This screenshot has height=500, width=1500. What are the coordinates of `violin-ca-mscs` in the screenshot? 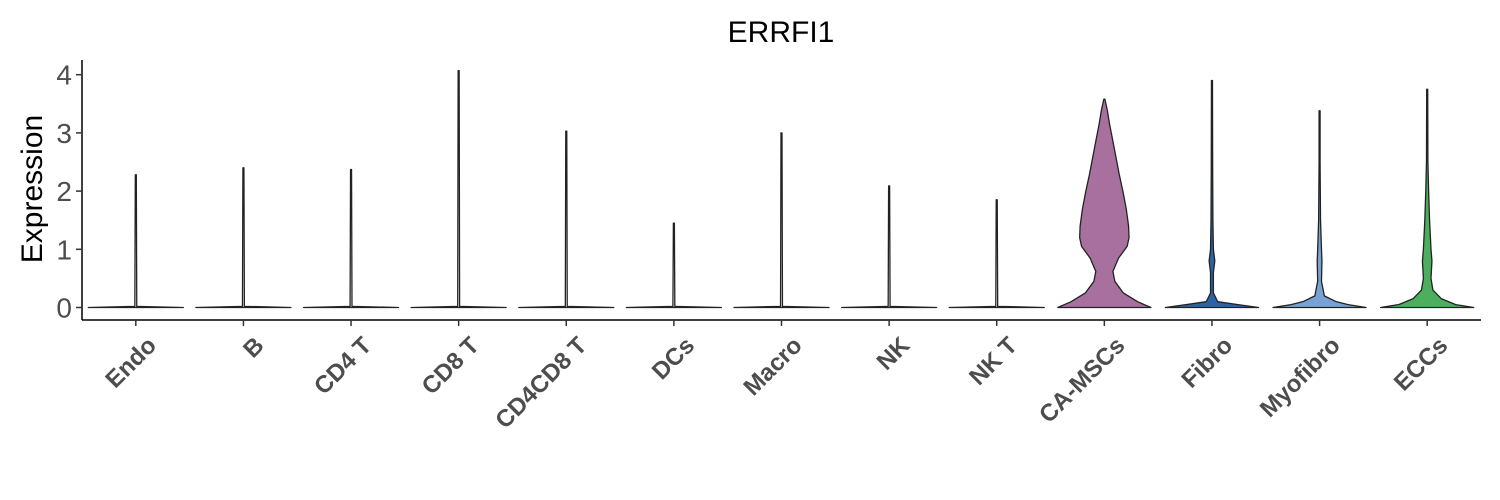 It's located at (1104, 203).